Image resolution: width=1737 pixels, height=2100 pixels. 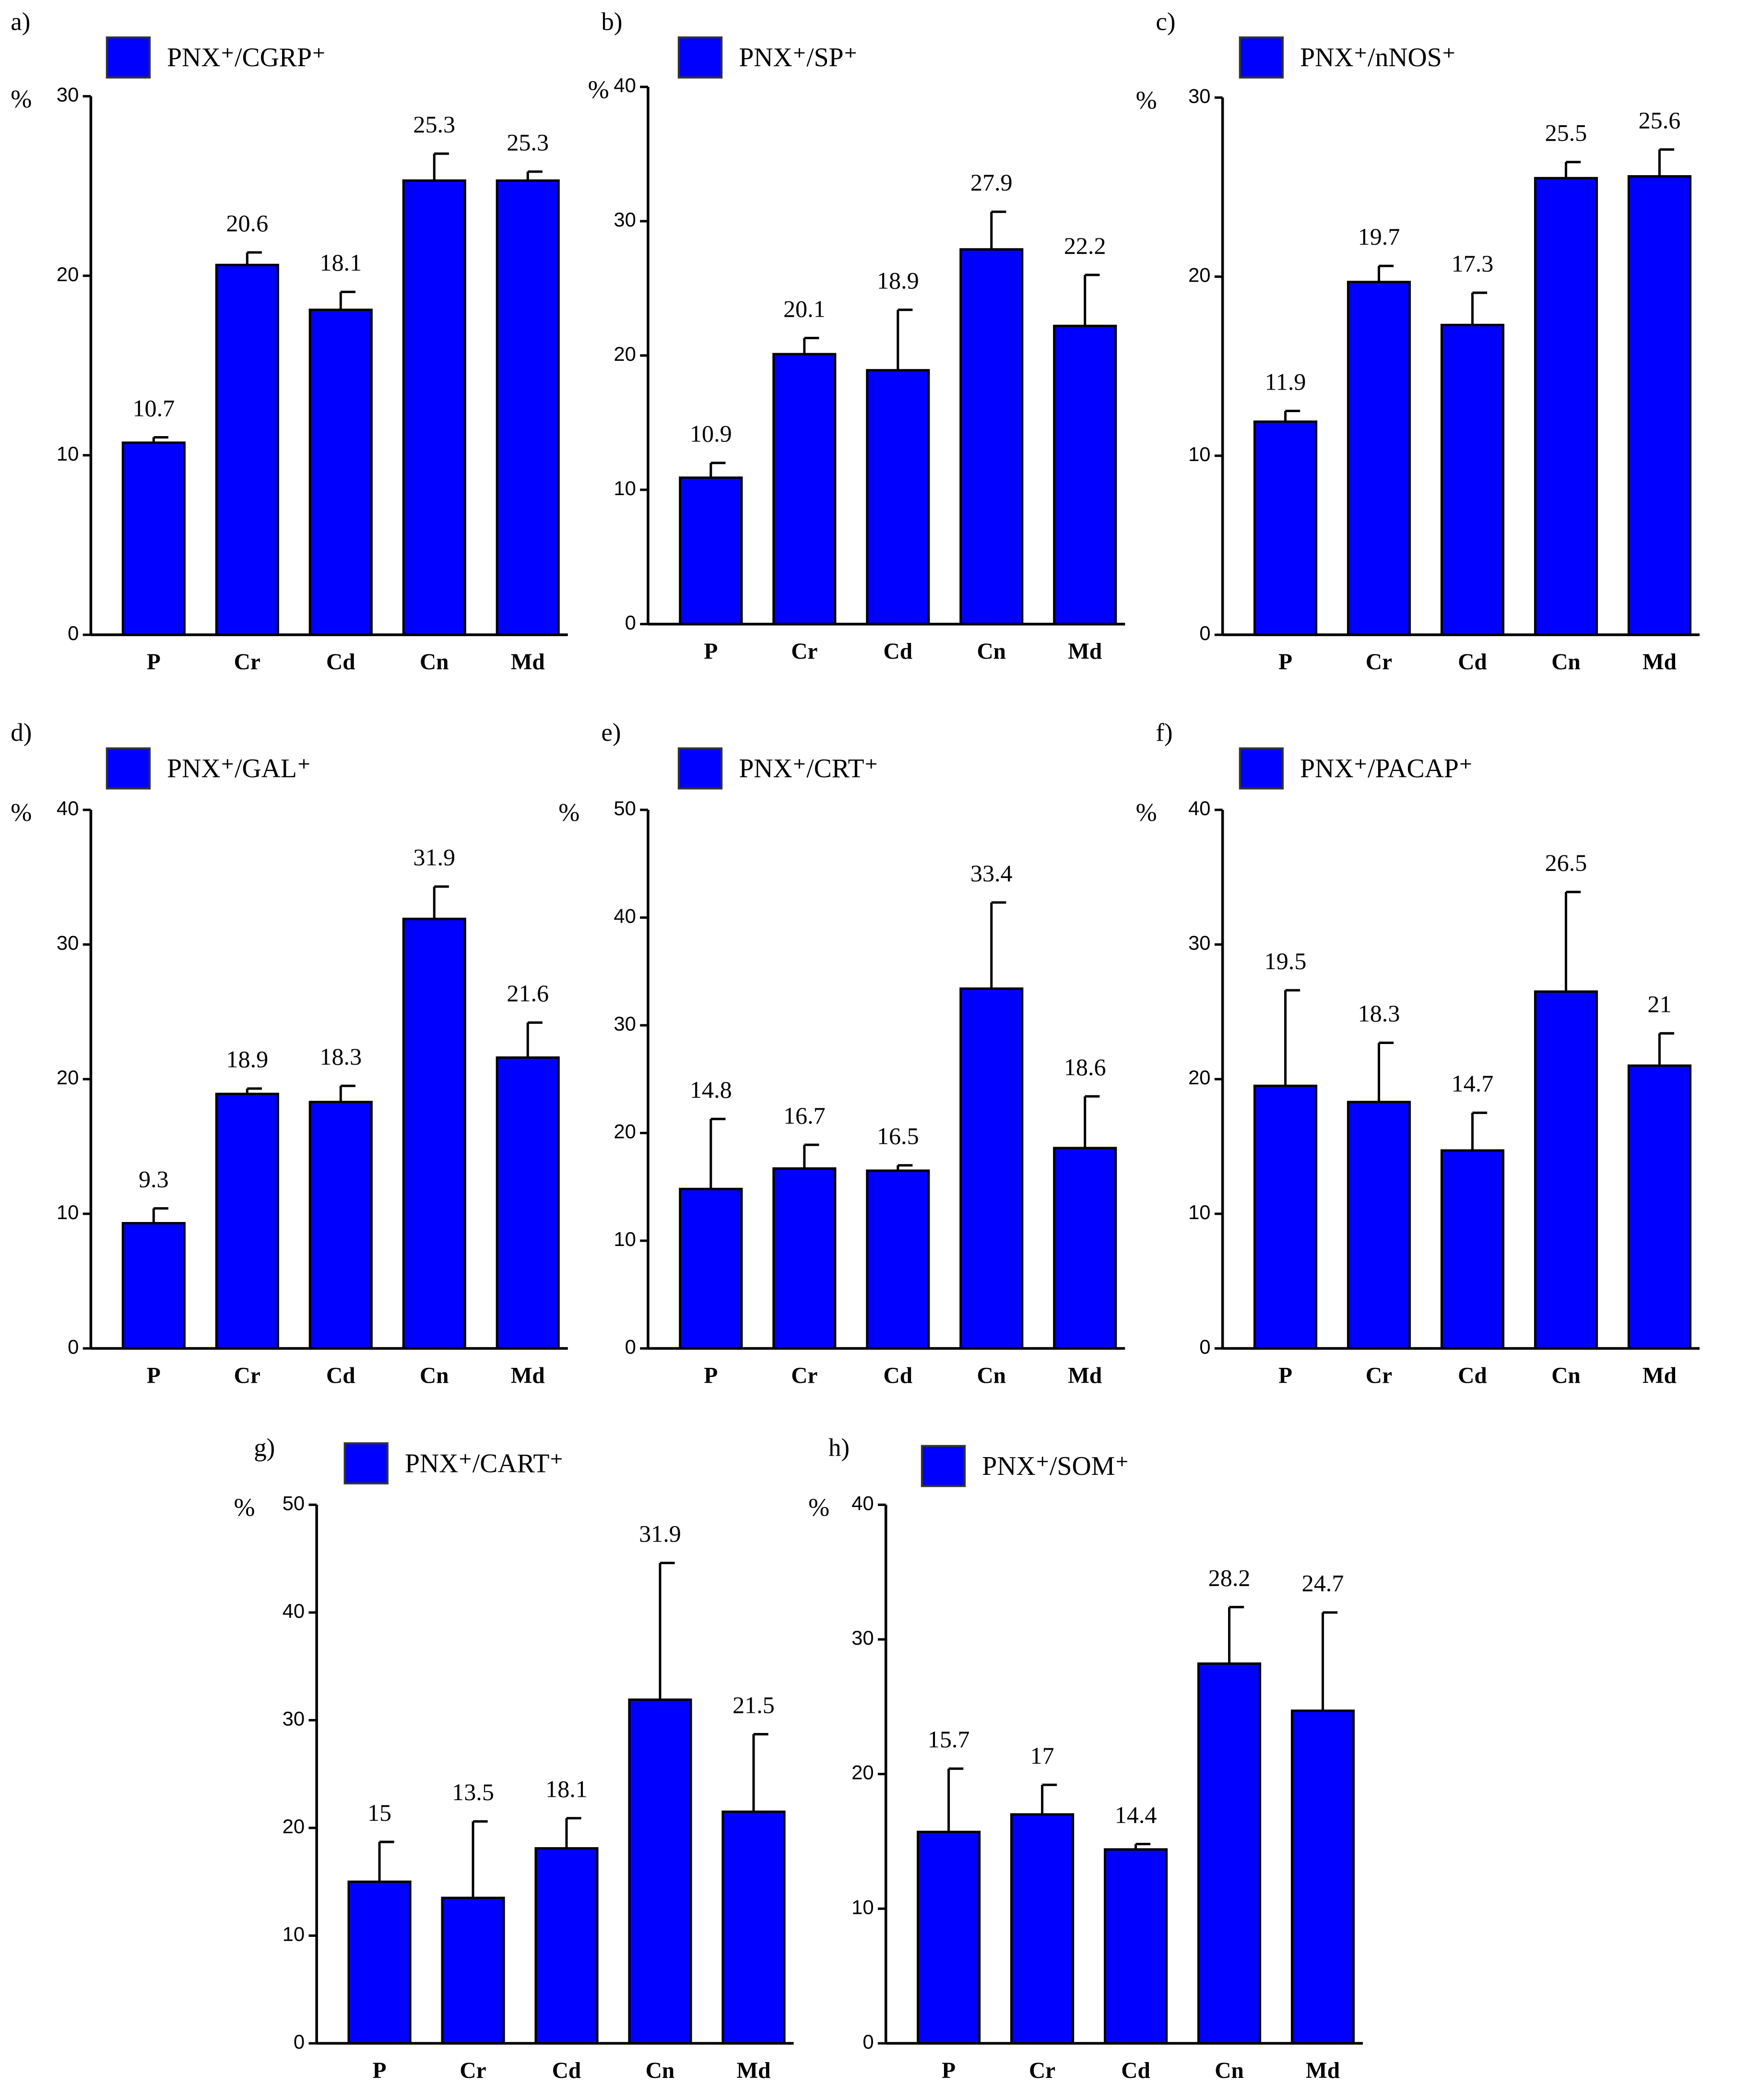 I want to click on panel-label: h), so click(x=839, y=1447).